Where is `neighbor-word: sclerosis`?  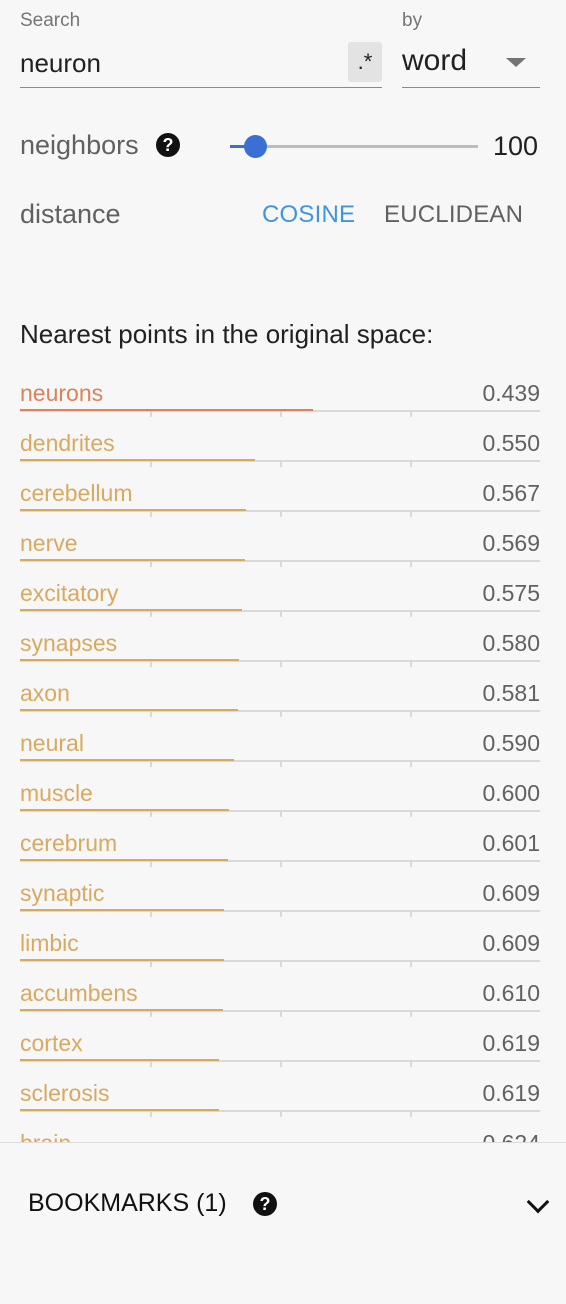 neighbor-word: sclerosis is located at coordinates (65, 1093).